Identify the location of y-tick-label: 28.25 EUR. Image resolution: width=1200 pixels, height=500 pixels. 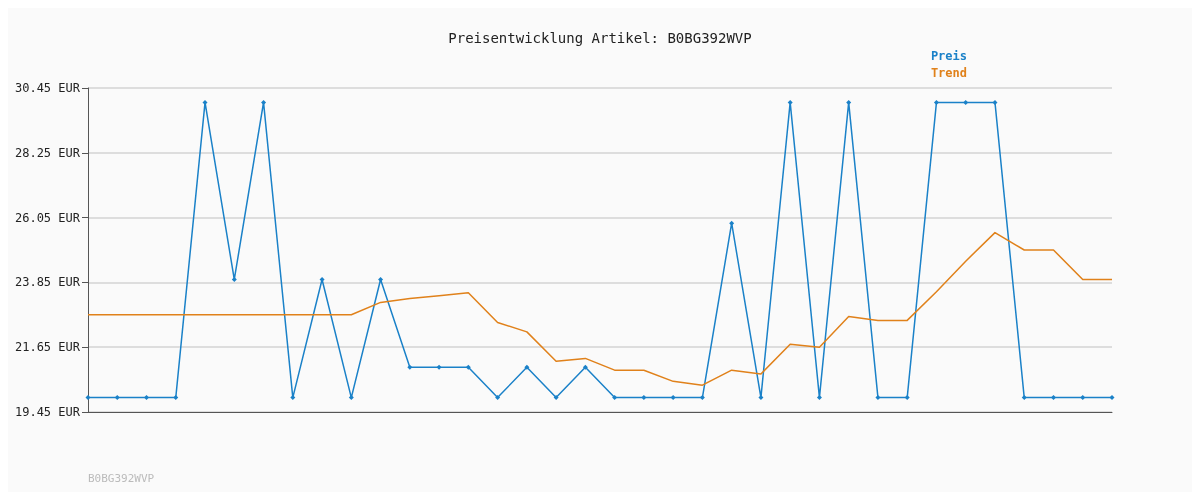
(47, 152).